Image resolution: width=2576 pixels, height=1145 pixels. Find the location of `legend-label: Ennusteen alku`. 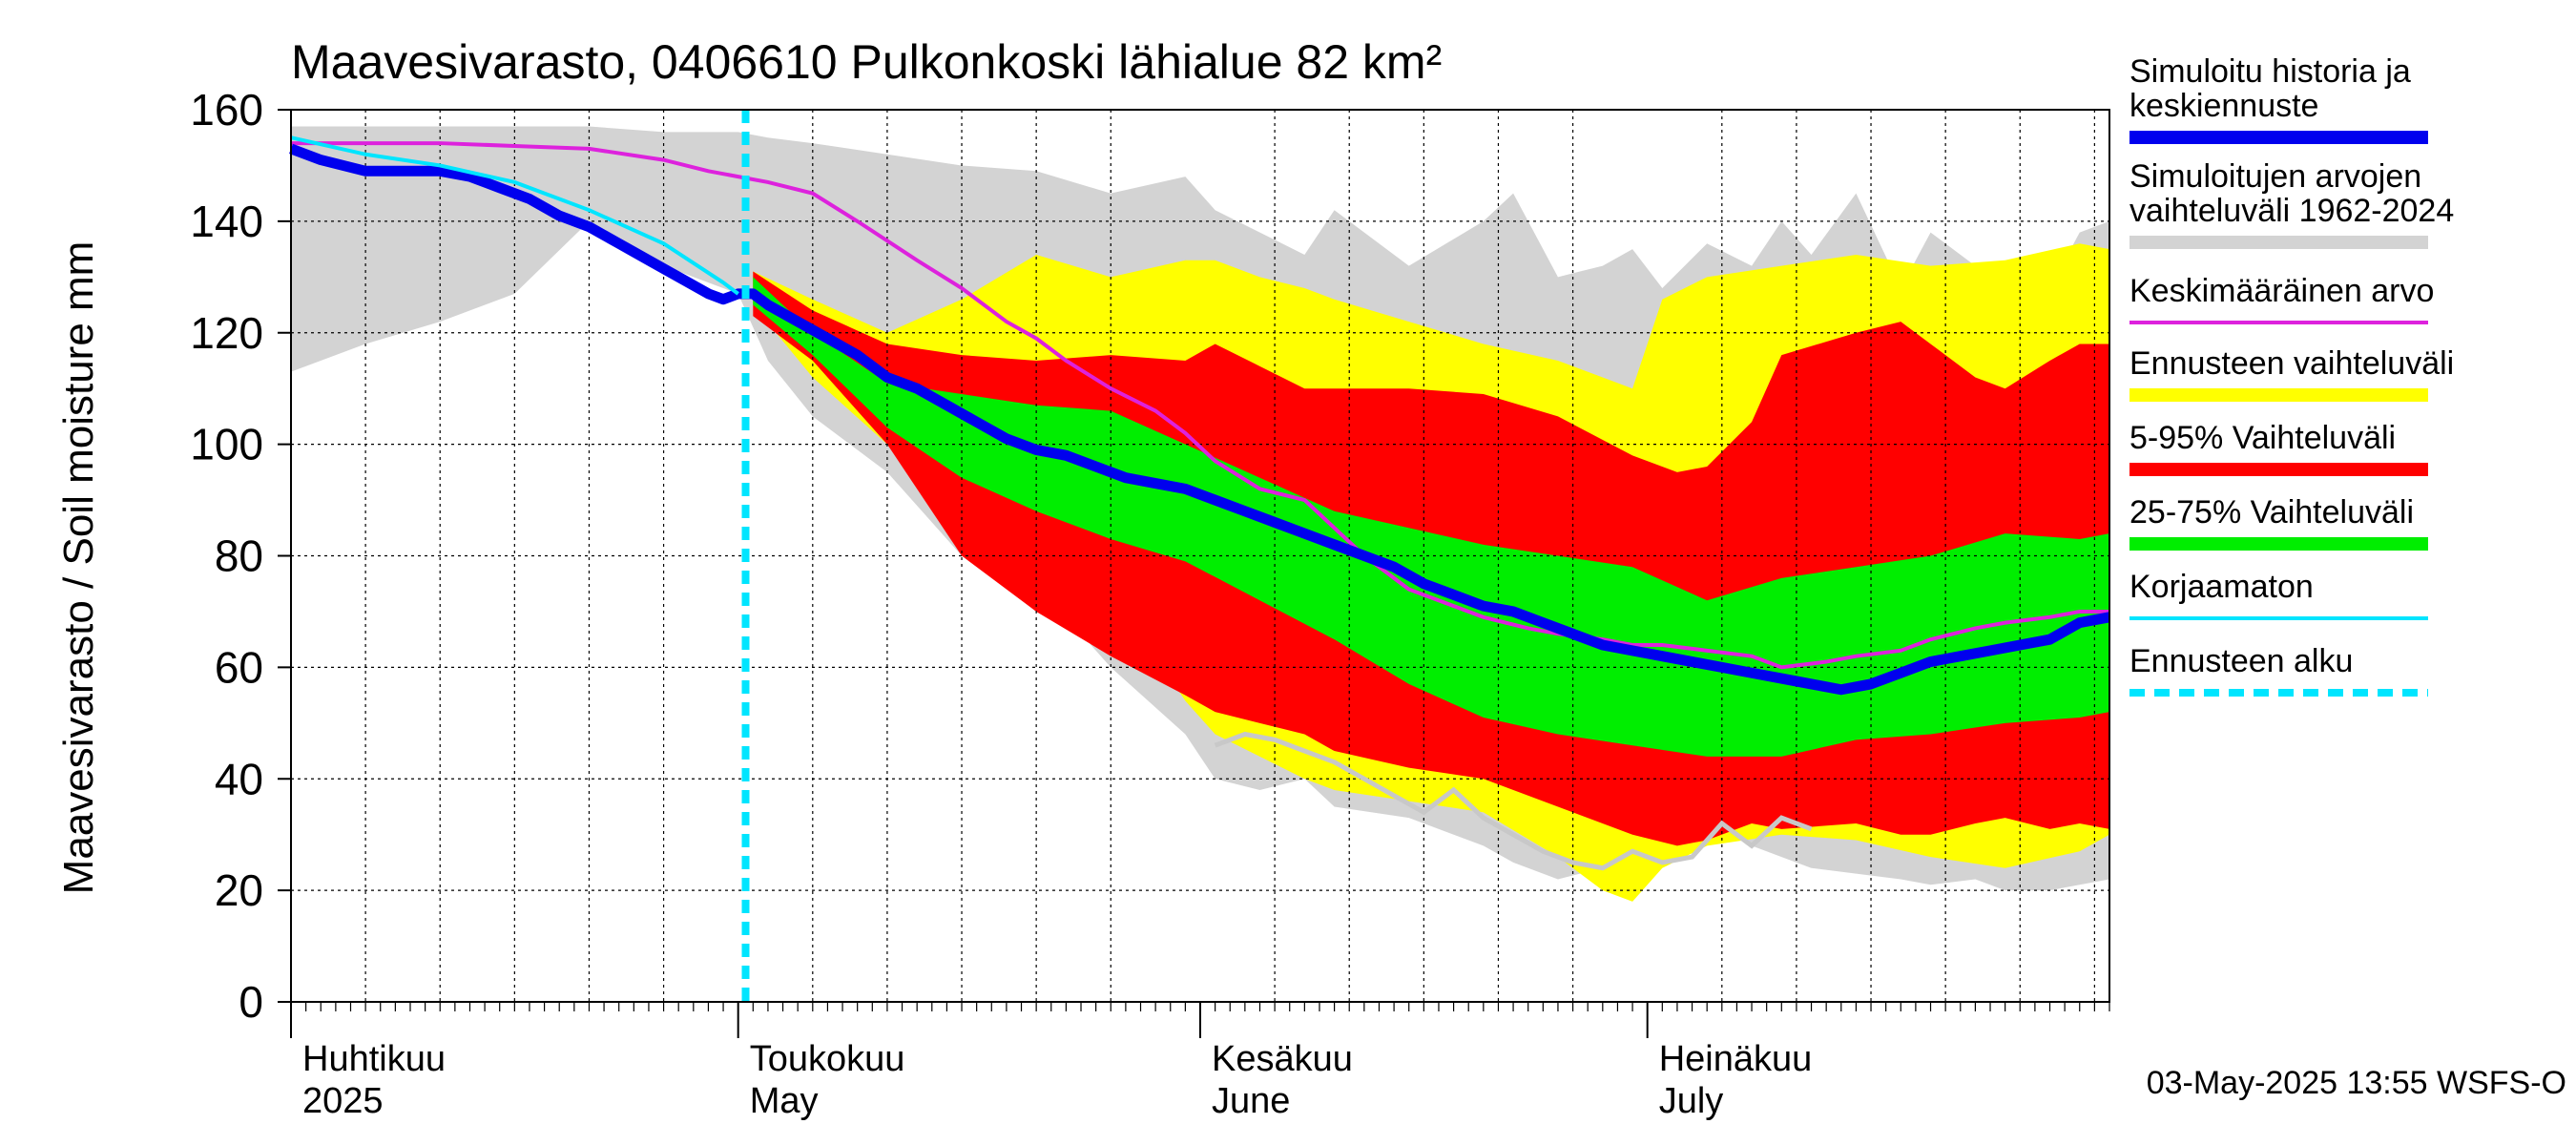

legend-label: Ennusteen alku is located at coordinates (2241, 661).